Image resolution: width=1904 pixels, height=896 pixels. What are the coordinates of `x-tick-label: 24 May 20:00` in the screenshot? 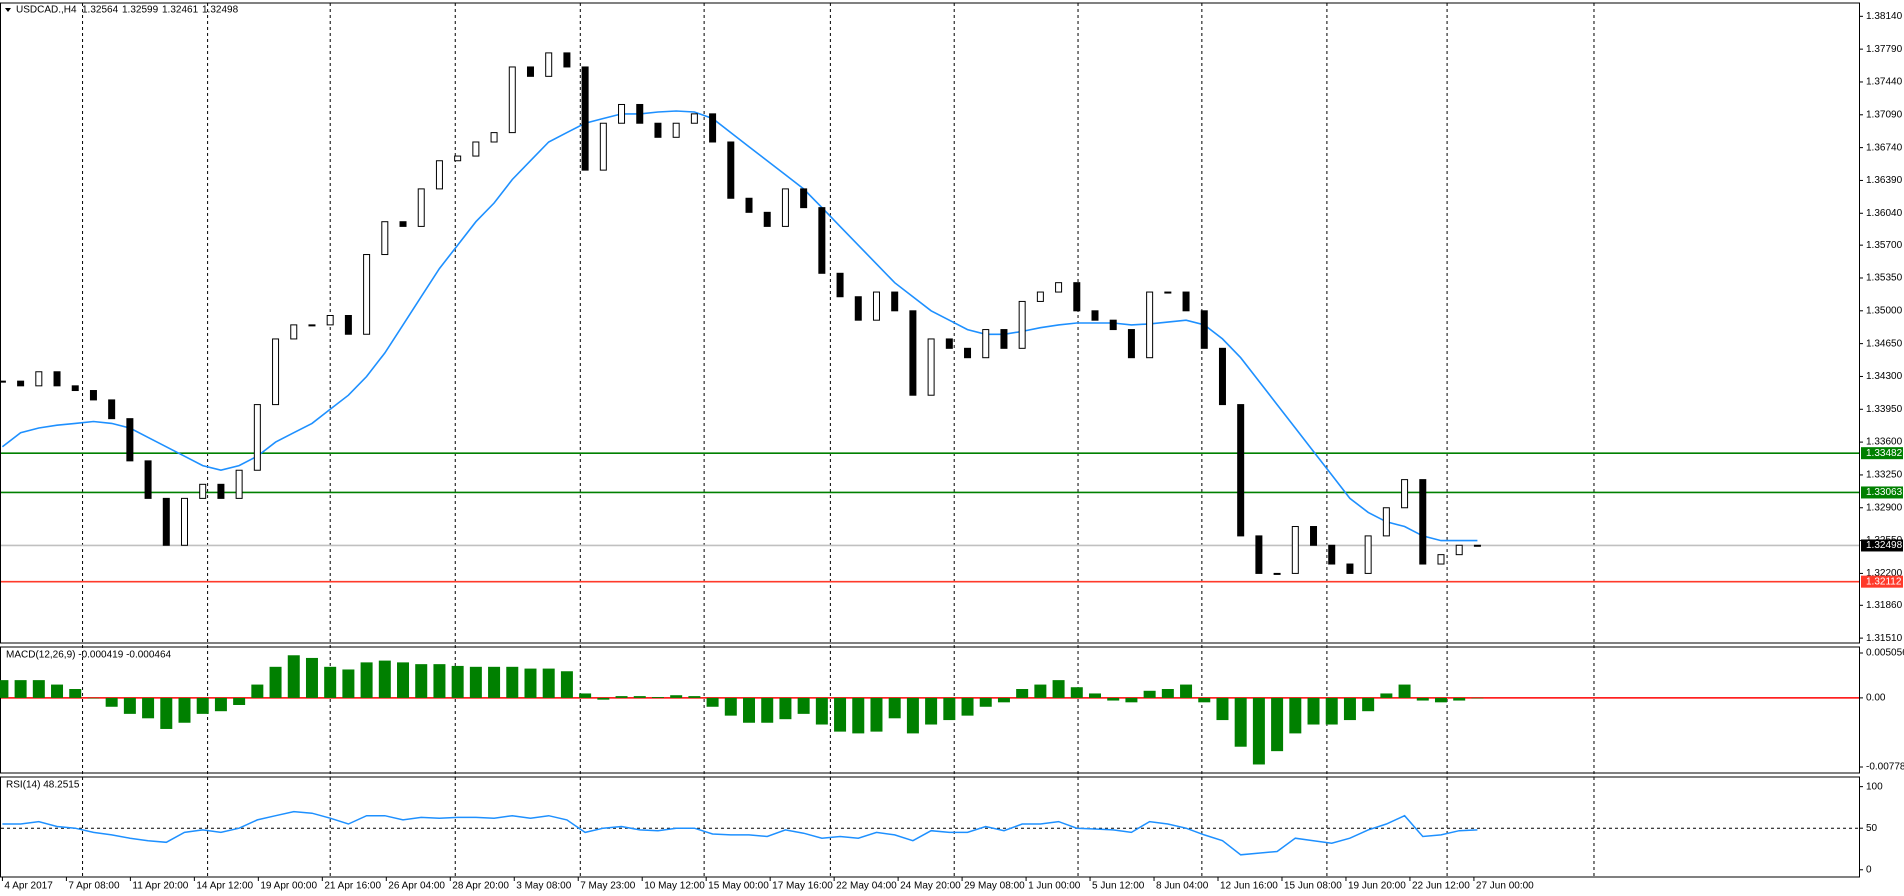 It's located at (930, 886).